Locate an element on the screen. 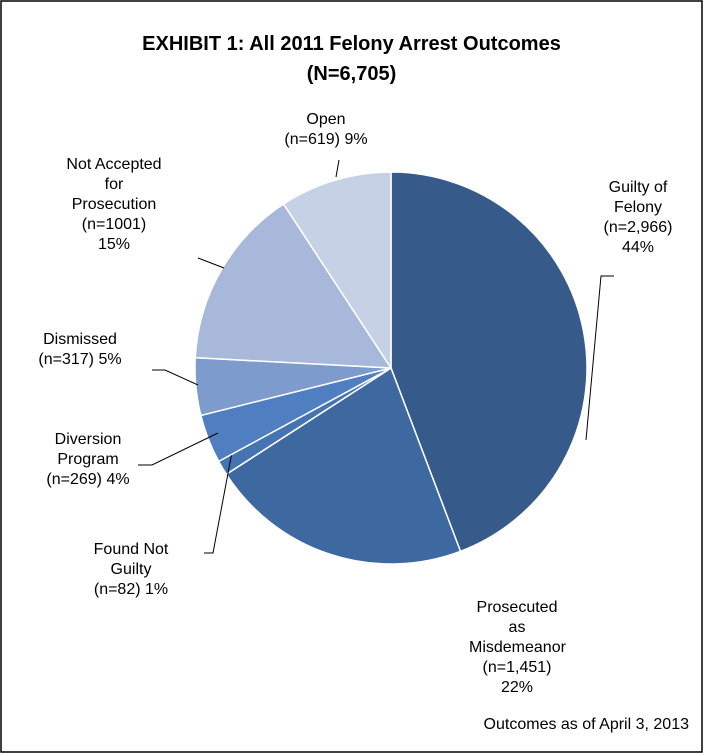 This screenshot has width=703, height=753. value-row: (n=619) 9% is located at coordinates (326, 140).